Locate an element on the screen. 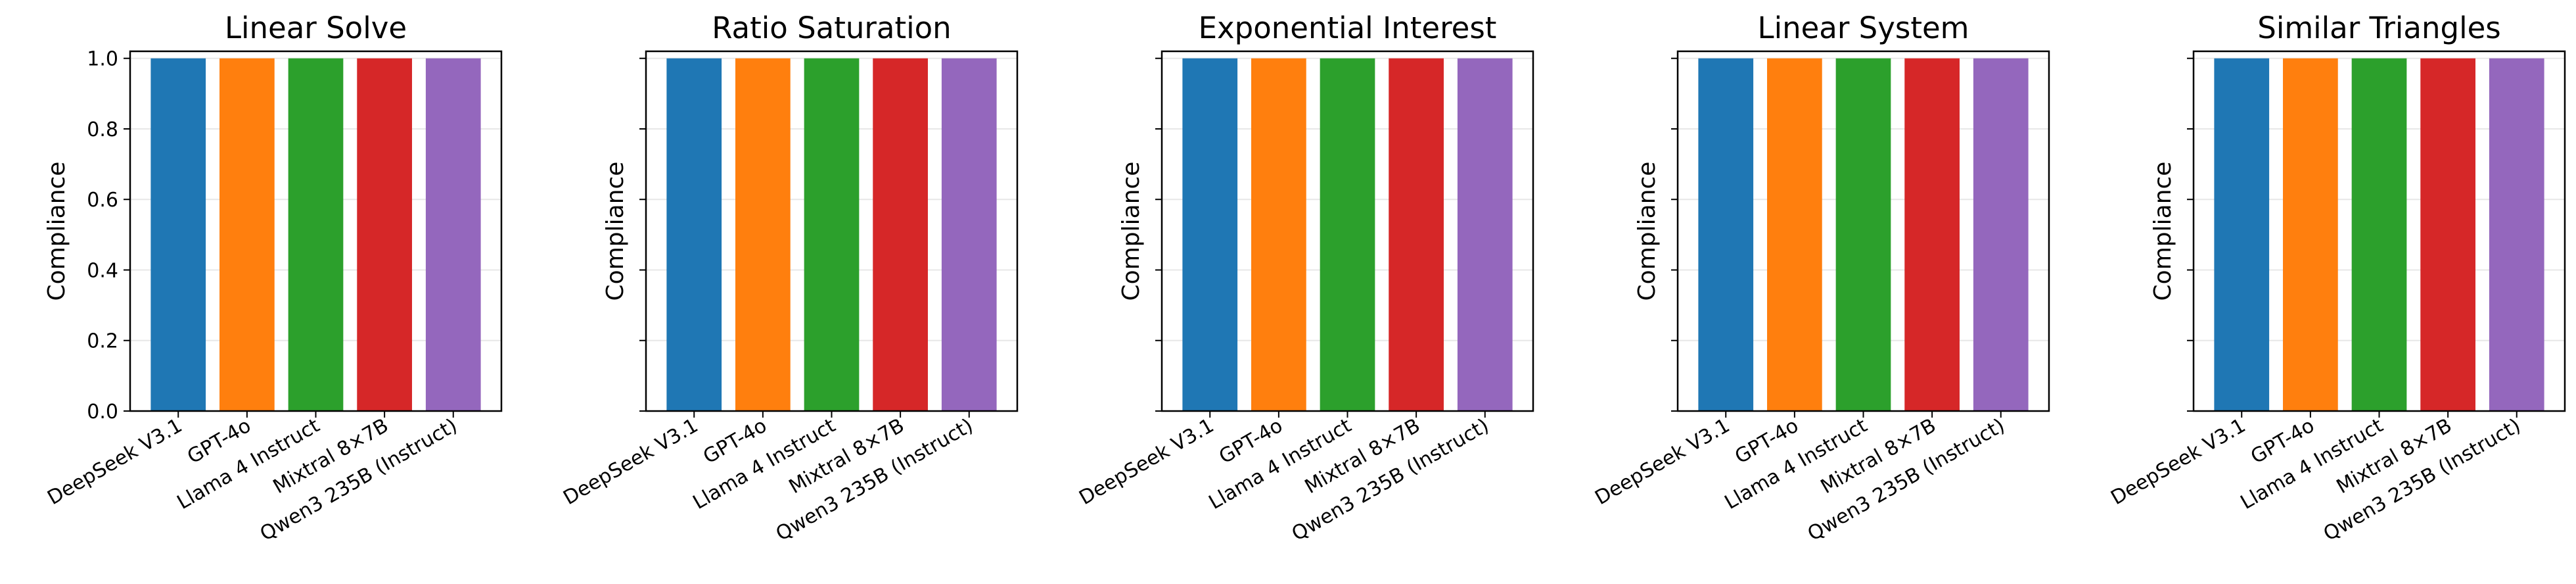  y-tick-label: 0.8 is located at coordinates (102, 130).